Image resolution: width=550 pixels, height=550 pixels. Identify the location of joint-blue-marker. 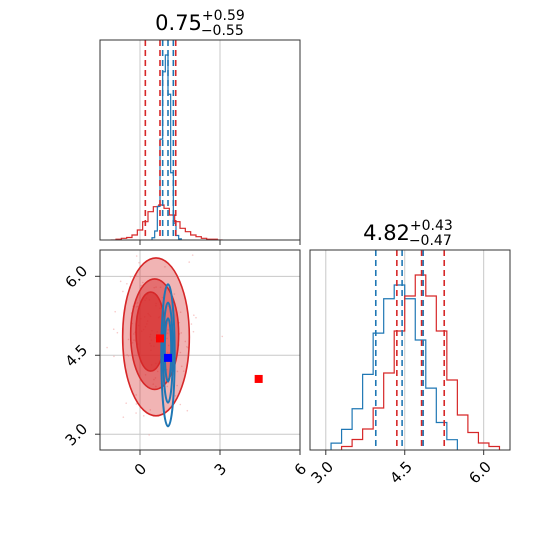
(168, 357).